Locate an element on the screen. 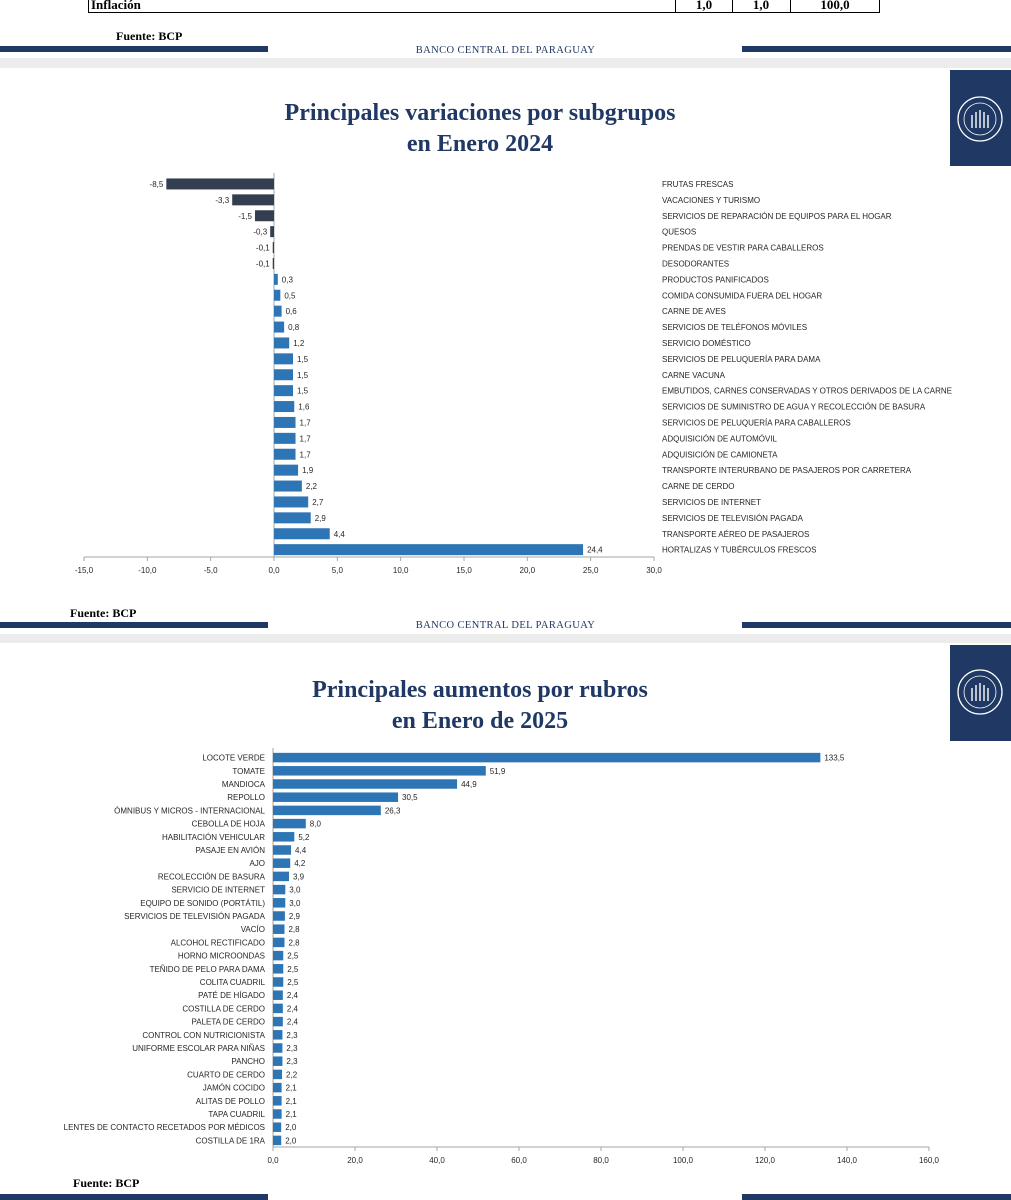 Image resolution: width=1011 pixels, height=1200 pixels. data-label: -1,5 is located at coordinates (245, 216).